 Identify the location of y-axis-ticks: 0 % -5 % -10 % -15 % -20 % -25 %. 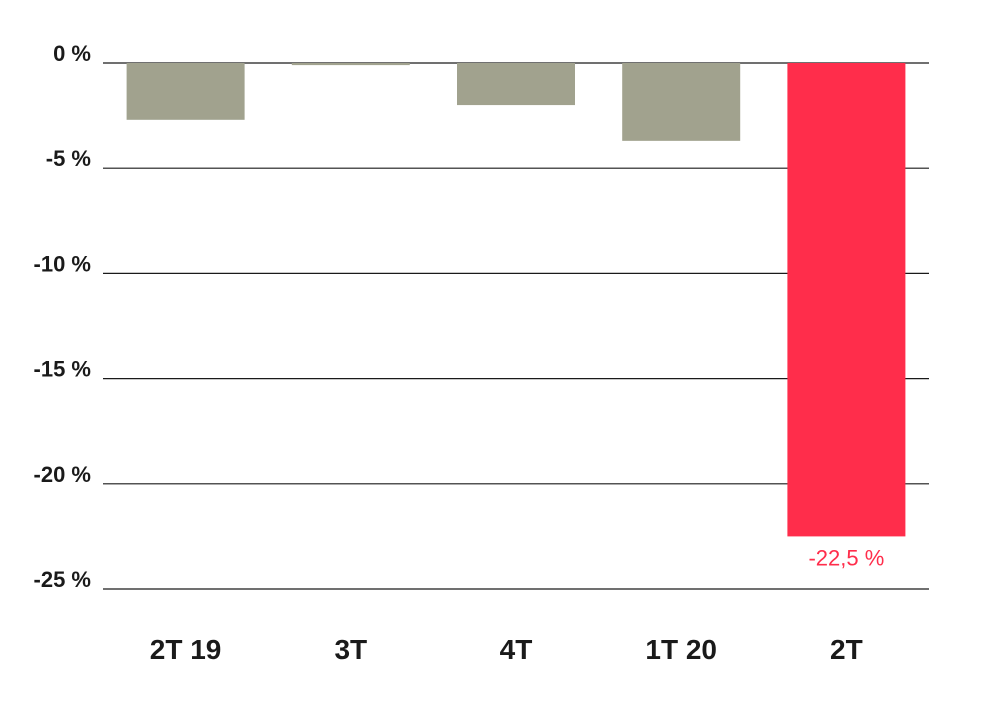
(62, 316).